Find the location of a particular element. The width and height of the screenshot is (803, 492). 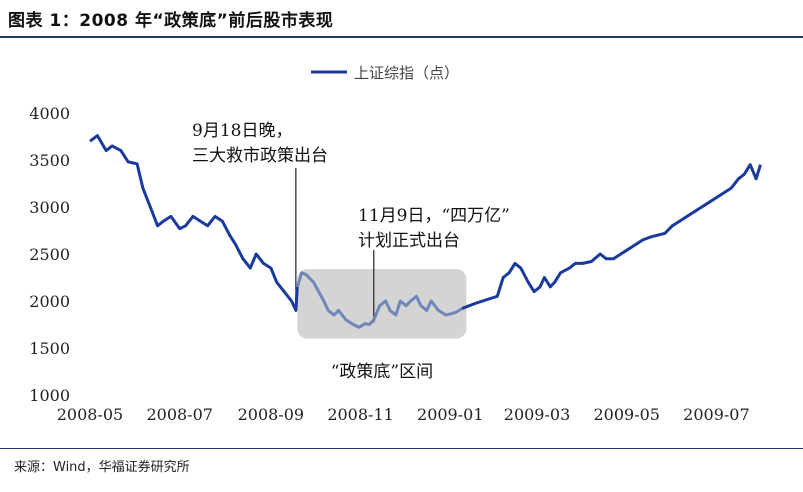

series-line-post-policy is located at coordinates (611, 237).